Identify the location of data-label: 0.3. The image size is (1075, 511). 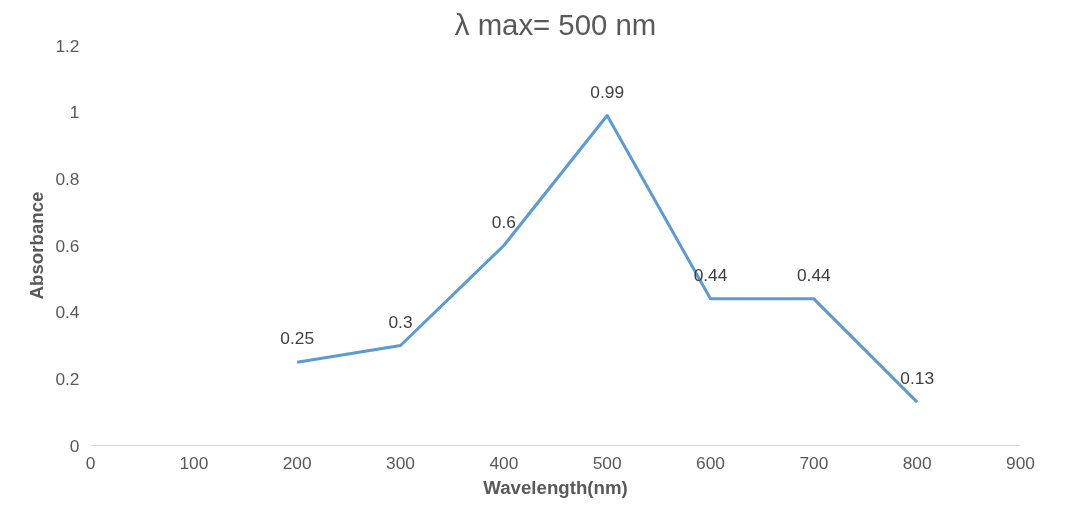
(400, 321).